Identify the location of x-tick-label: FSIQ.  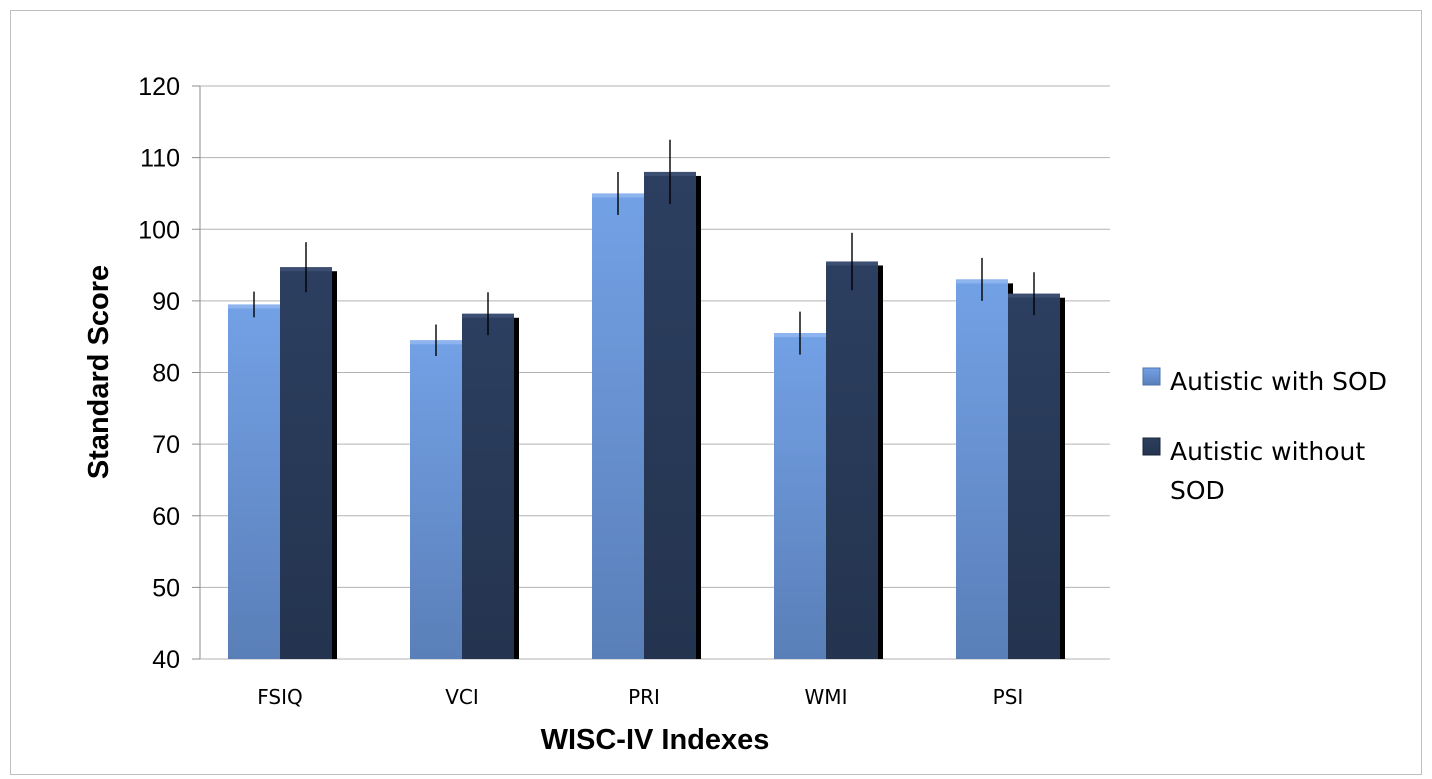
(280, 697).